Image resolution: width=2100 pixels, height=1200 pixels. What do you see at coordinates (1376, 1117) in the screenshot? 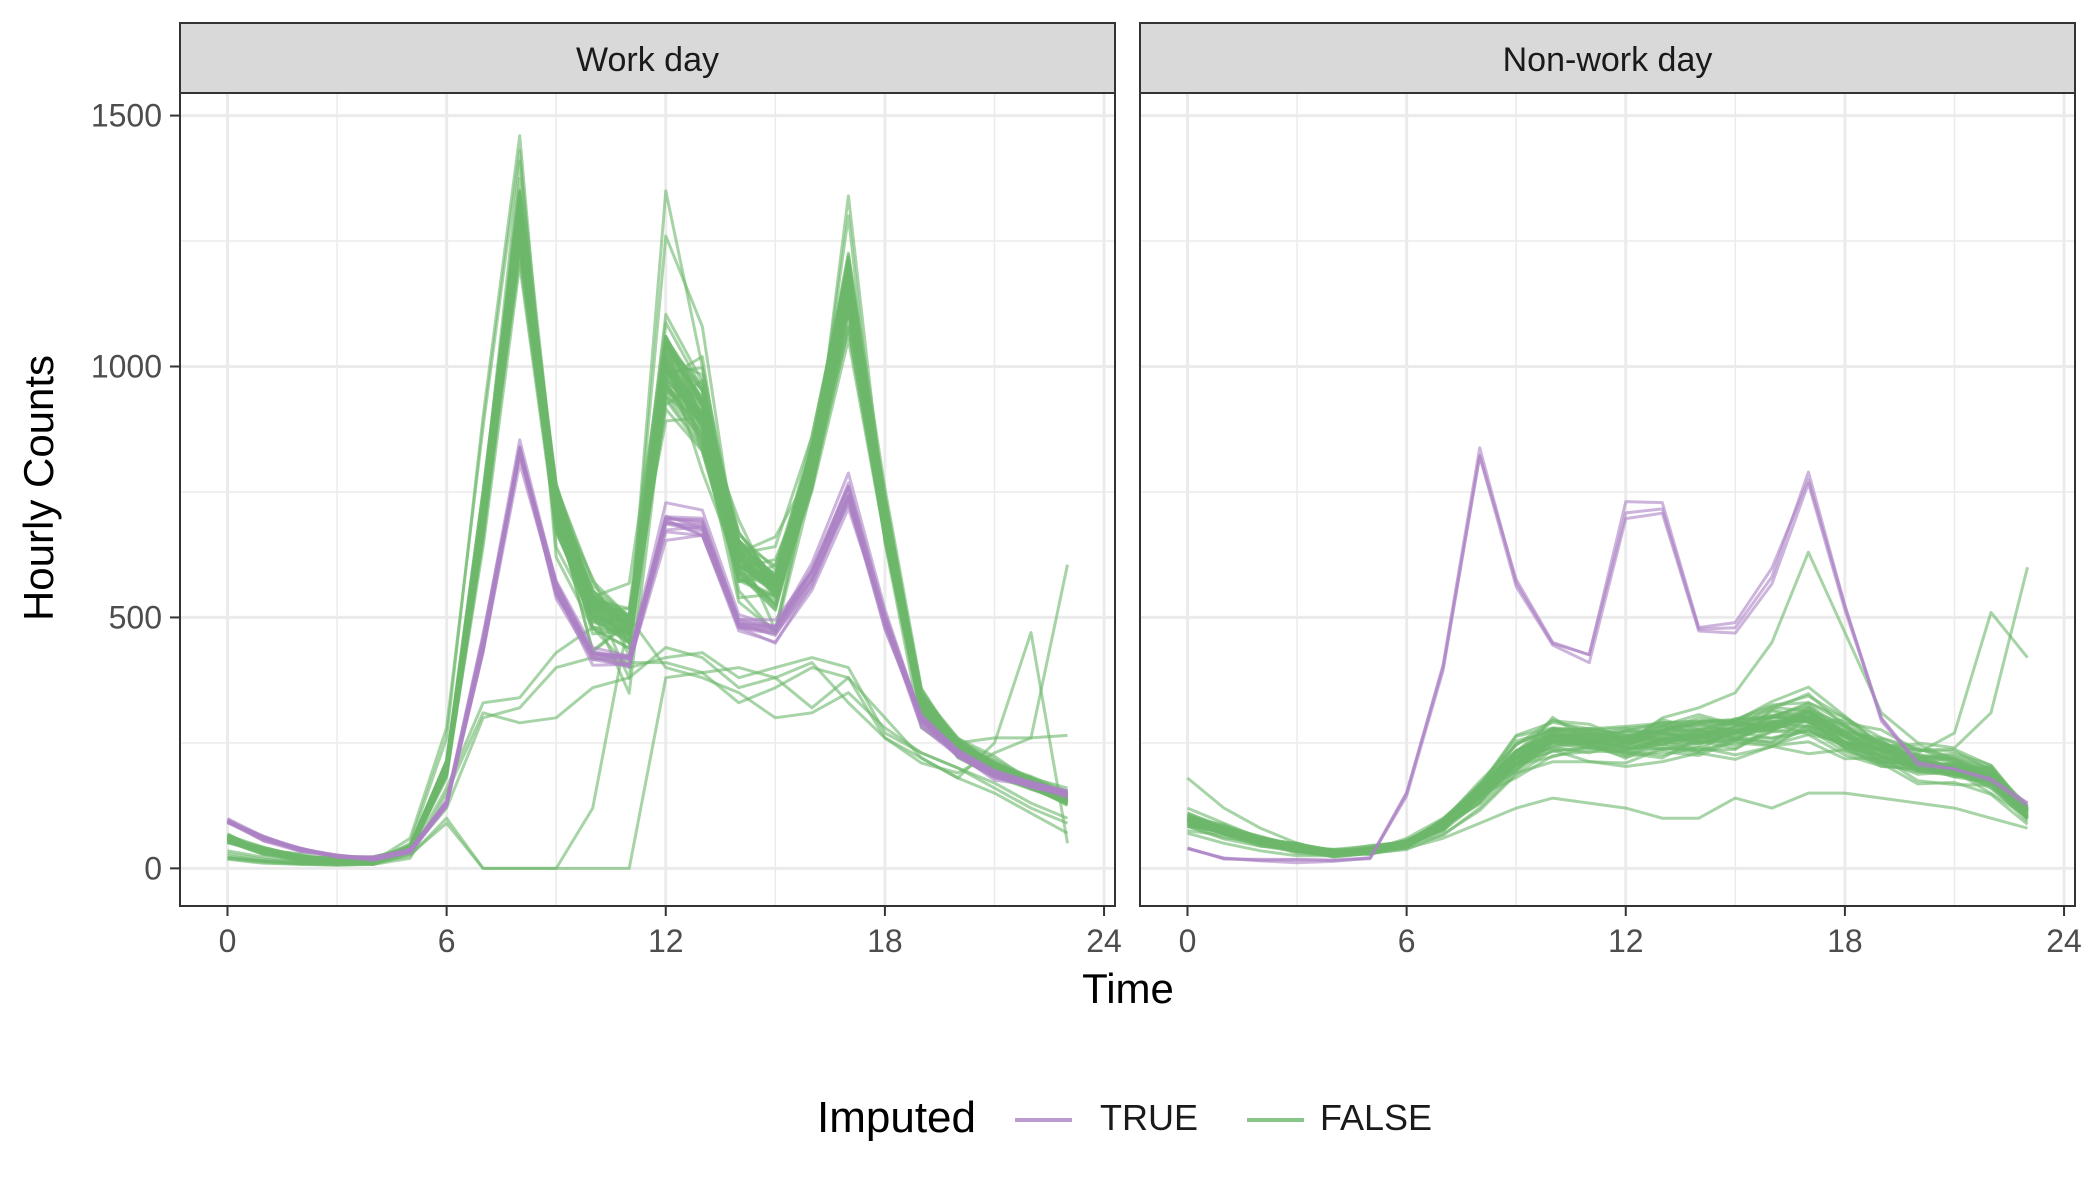
I see `legend-label-false: FALSE` at bounding box center [1376, 1117].